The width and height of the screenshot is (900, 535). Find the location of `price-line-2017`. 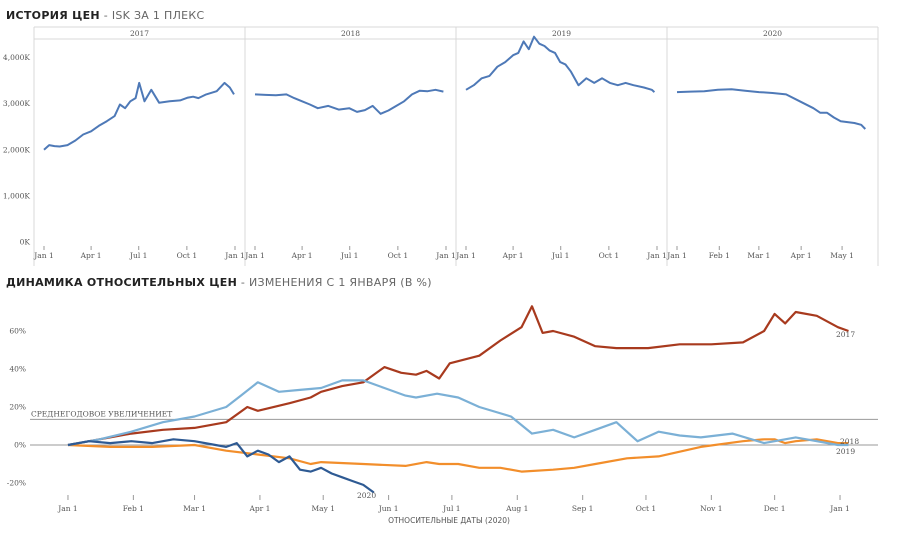

price-line-2017 is located at coordinates (139, 116).